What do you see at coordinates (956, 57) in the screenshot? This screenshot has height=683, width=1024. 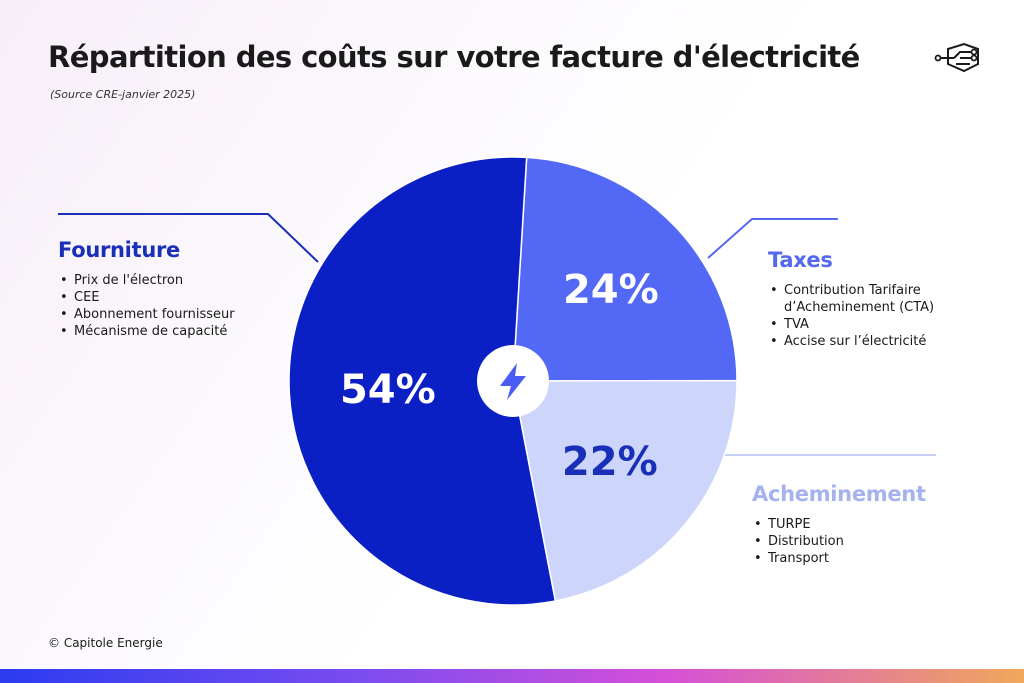 I see `circuit-logo-icon` at bounding box center [956, 57].